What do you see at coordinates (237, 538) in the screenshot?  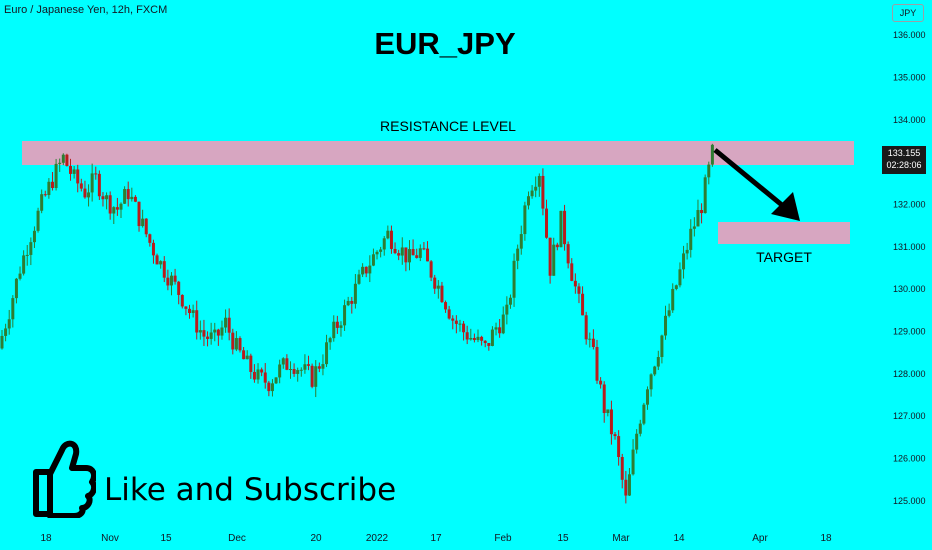 I see `time-tick-label: Dec` at bounding box center [237, 538].